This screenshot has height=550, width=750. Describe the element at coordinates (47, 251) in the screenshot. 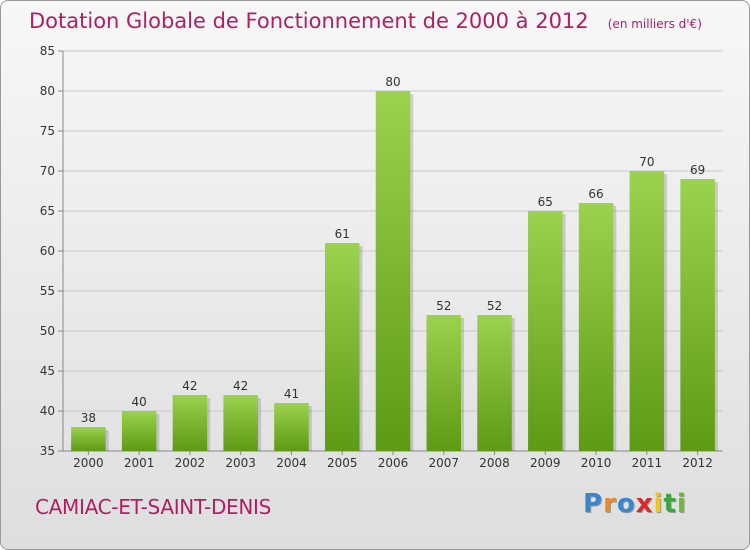

I see `y-tick-label: 60` at that location.